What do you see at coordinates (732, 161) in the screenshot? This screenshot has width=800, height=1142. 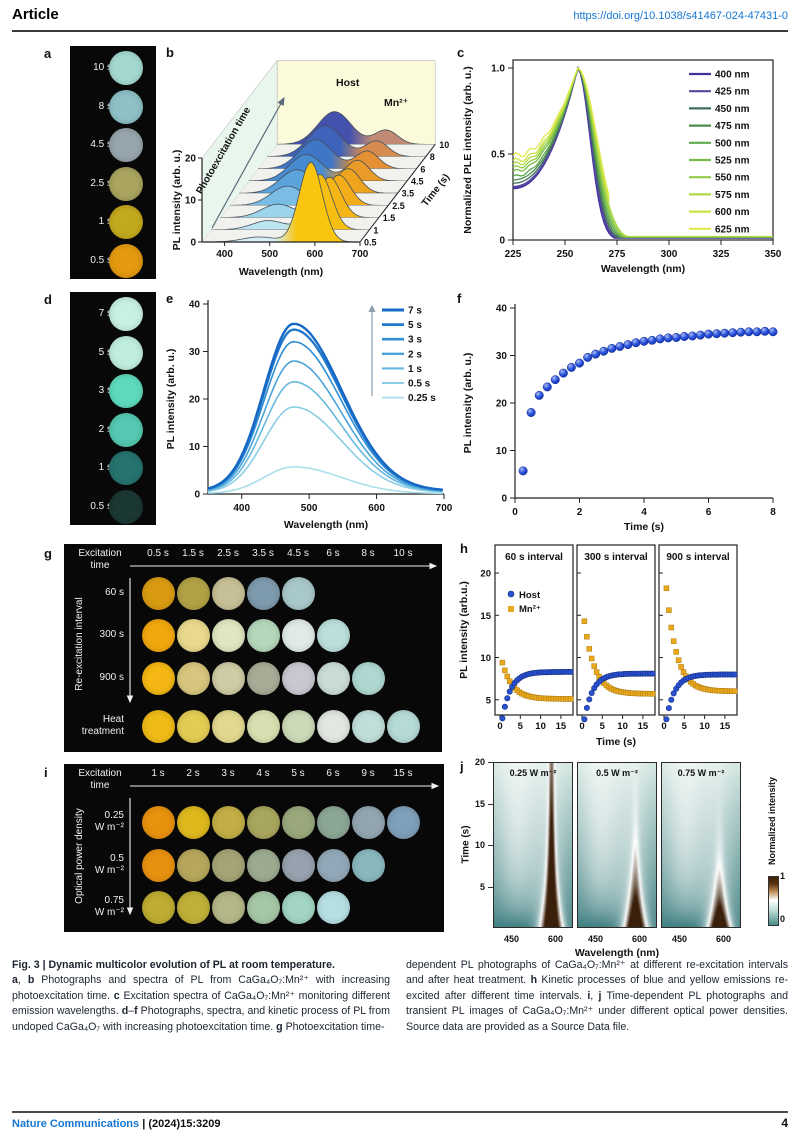 I see `legend-label: 525 nm` at bounding box center [732, 161].